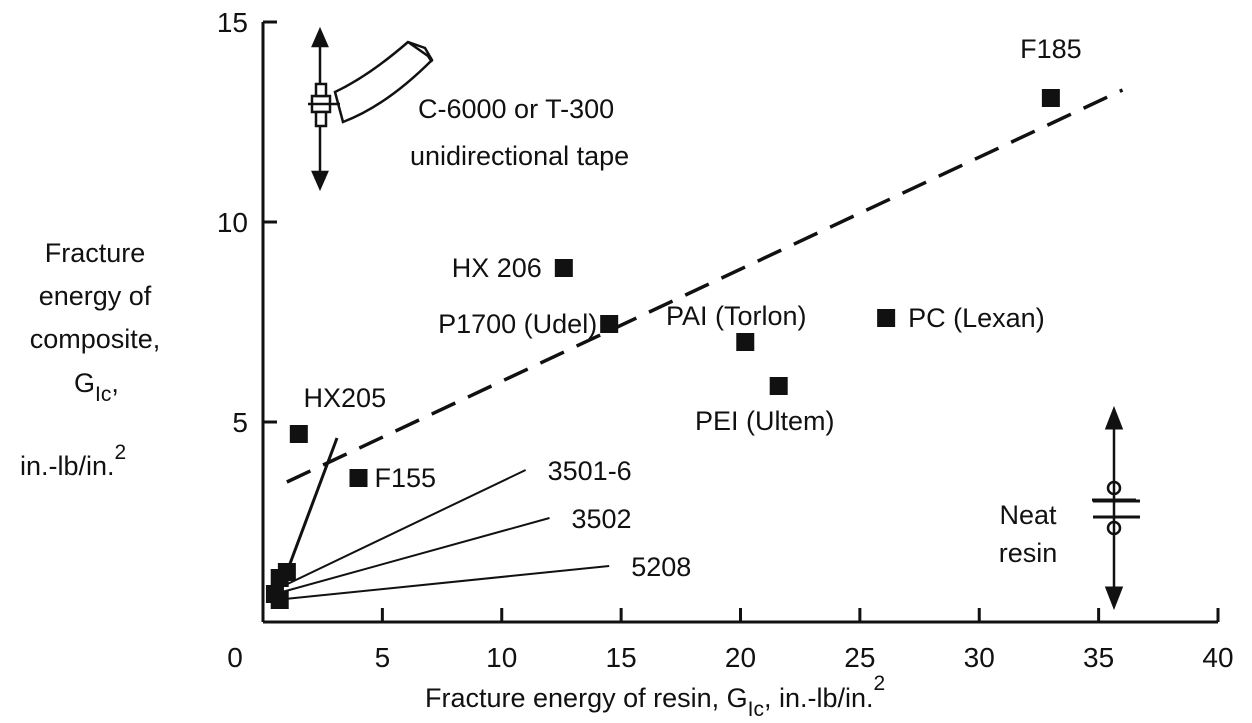 The image size is (1252, 723). What do you see at coordinates (240, 422) in the screenshot?
I see `y-tick-label: 5` at bounding box center [240, 422].